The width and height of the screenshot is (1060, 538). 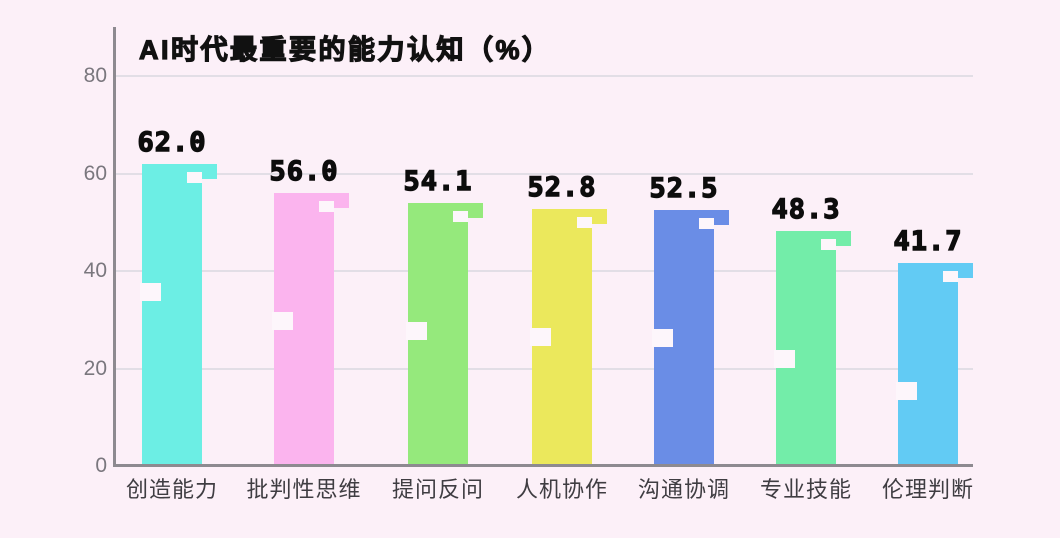 I want to click on x-axis-label: 伦理判断, so click(x=927, y=489).